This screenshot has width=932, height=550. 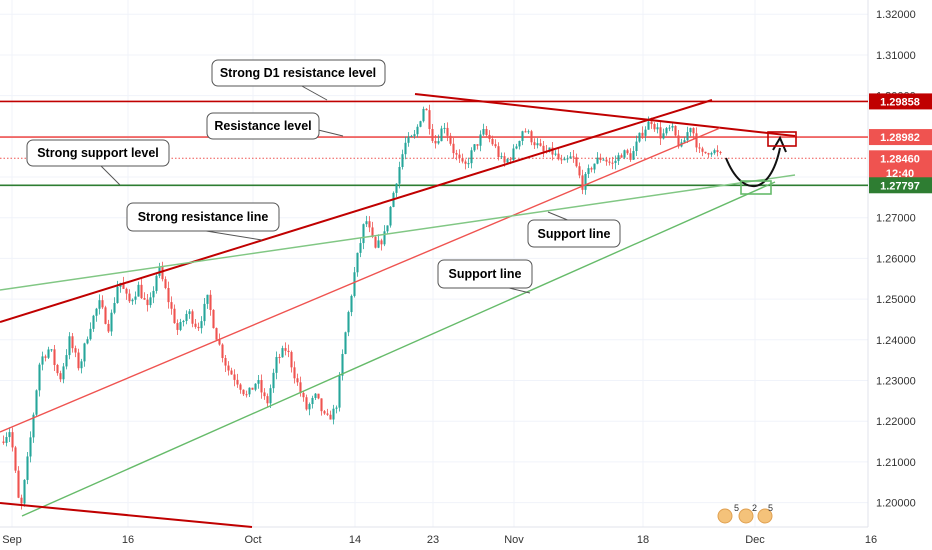 What do you see at coordinates (896, 300) in the screenshot?
I see `y-tick-label: 1.25000` at bounding box center [896, 300].